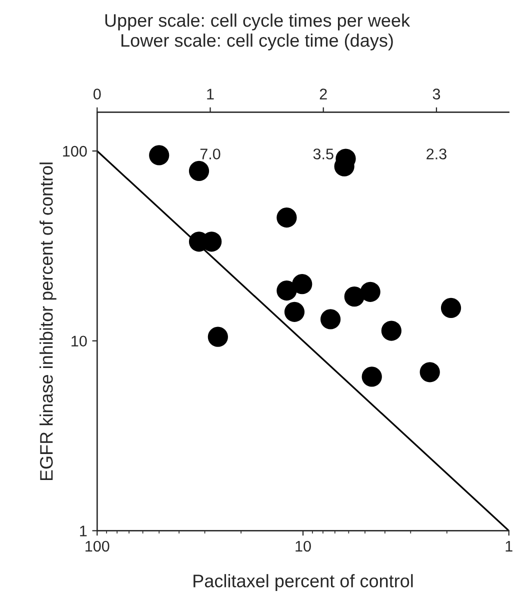 The image size is (514, 610). What do you see at coordinates (323, 154) in the screenshot?
I see `annotation: 3.5` at bounding box center [323, 154].